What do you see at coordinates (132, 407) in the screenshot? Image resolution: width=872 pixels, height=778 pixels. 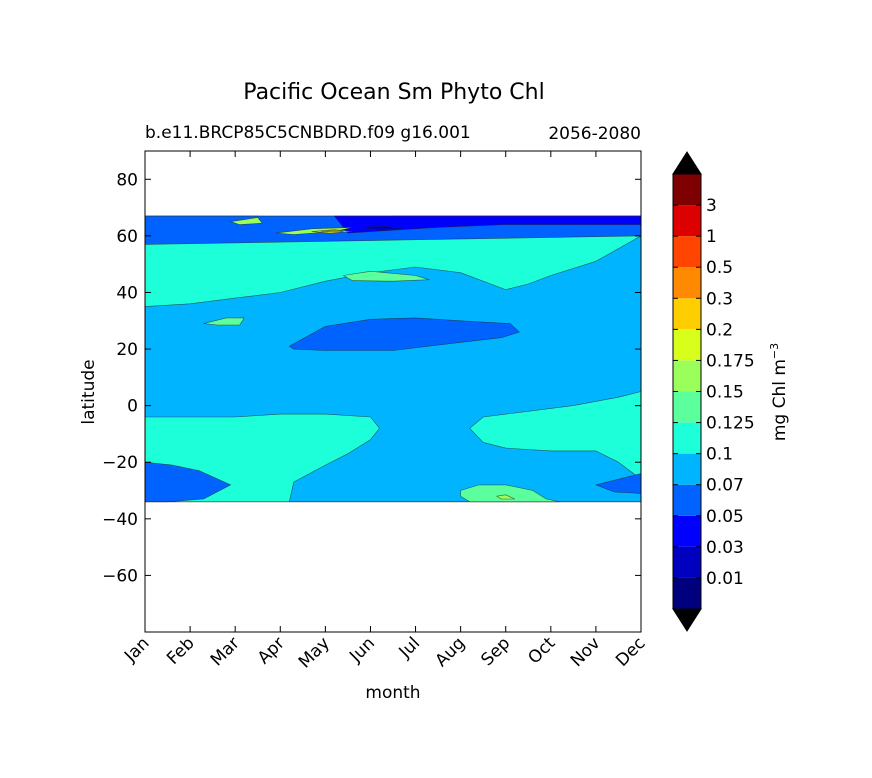 I see `y-tick-label: 0` at bounding box center [132, 407].